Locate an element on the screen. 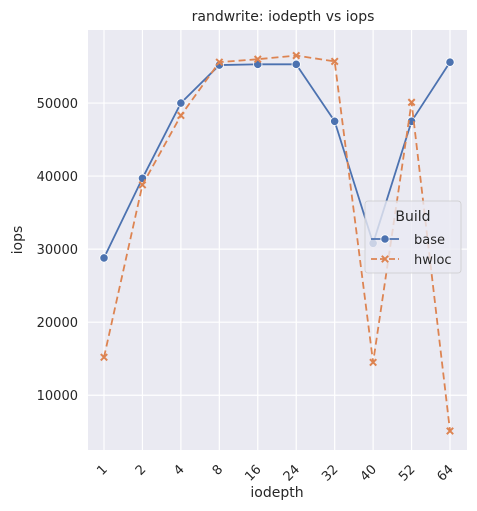 Image resolution: width=477 pixels, height=511 pixels. y-tick-label: 30000 is located at coordinates (57, 250).